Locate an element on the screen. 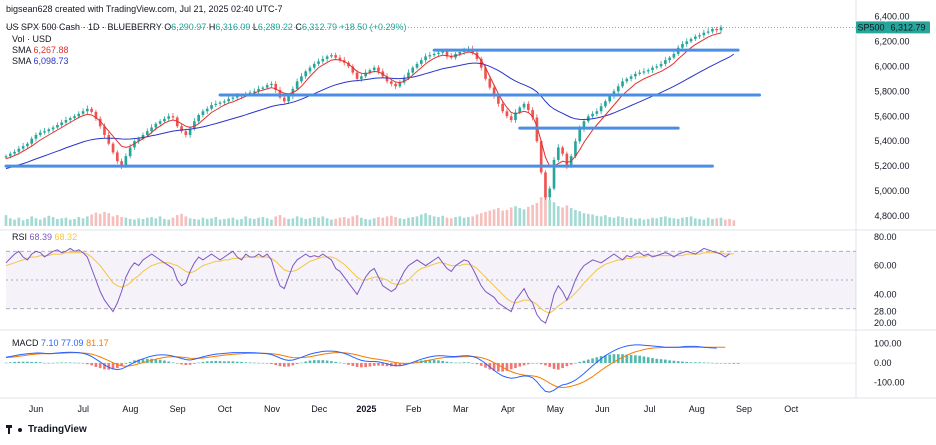 This screenshot has width=936, height=445. x-tick-label: Sep is located at coordinates (744, 409).